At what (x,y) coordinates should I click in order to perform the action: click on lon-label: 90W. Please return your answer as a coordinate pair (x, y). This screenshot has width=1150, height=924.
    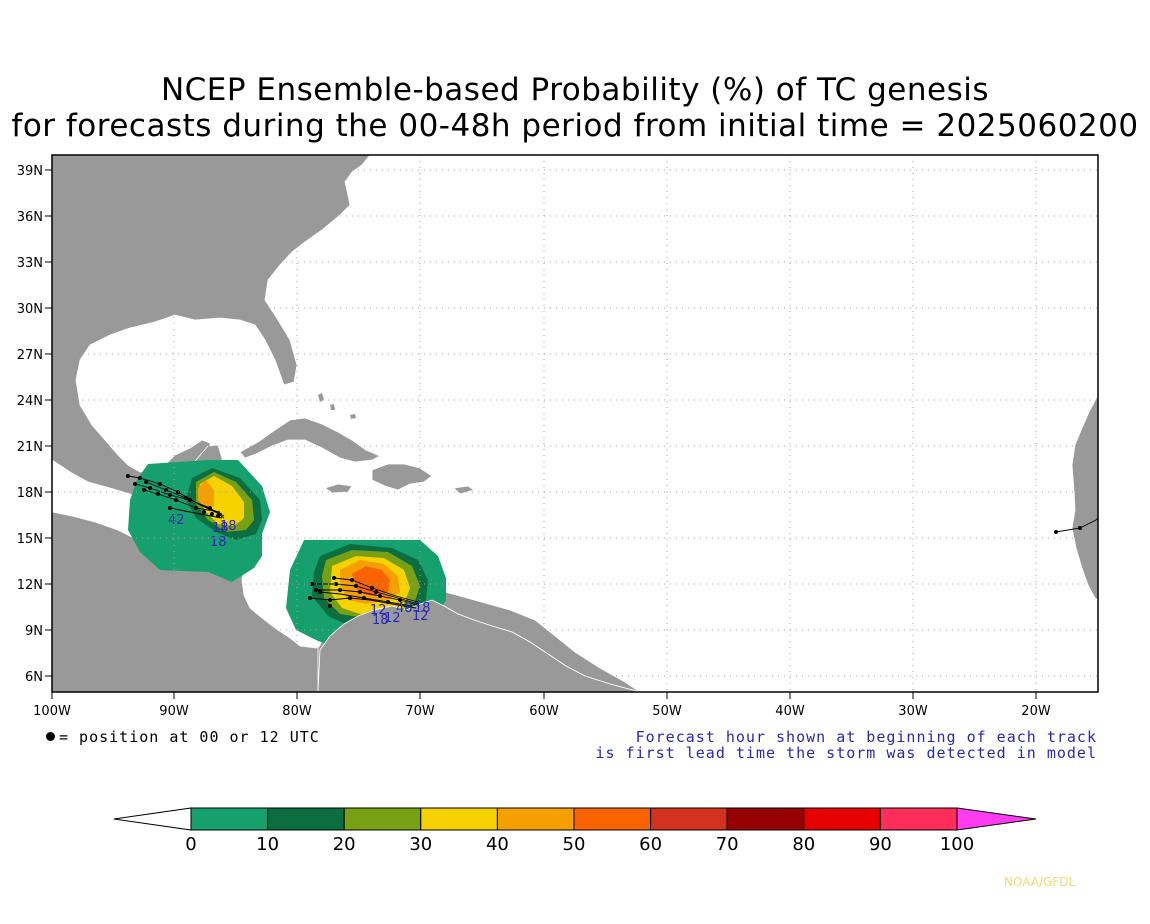
    Looking at the image, I should click on (174, 711).